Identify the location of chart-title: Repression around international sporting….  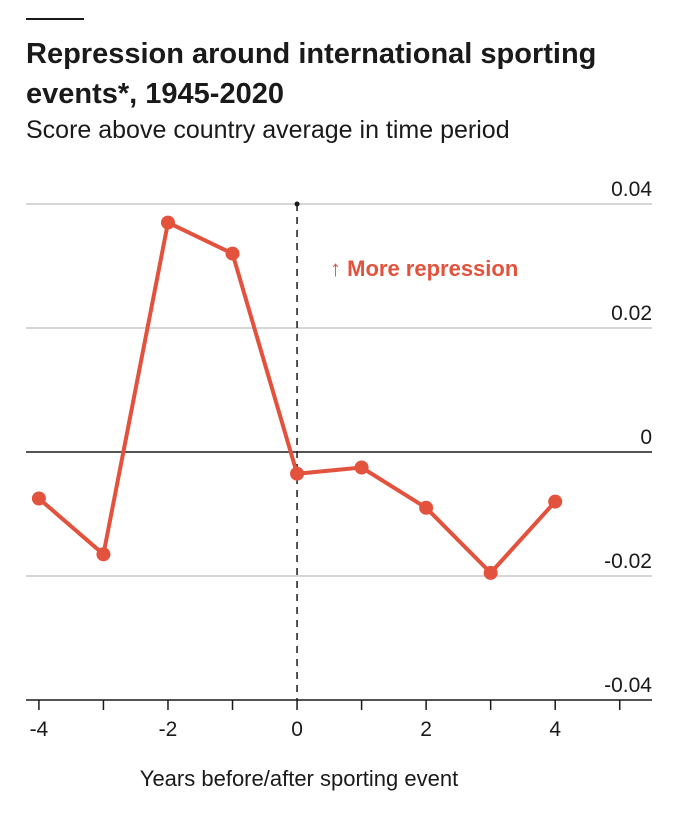
(311, 74).